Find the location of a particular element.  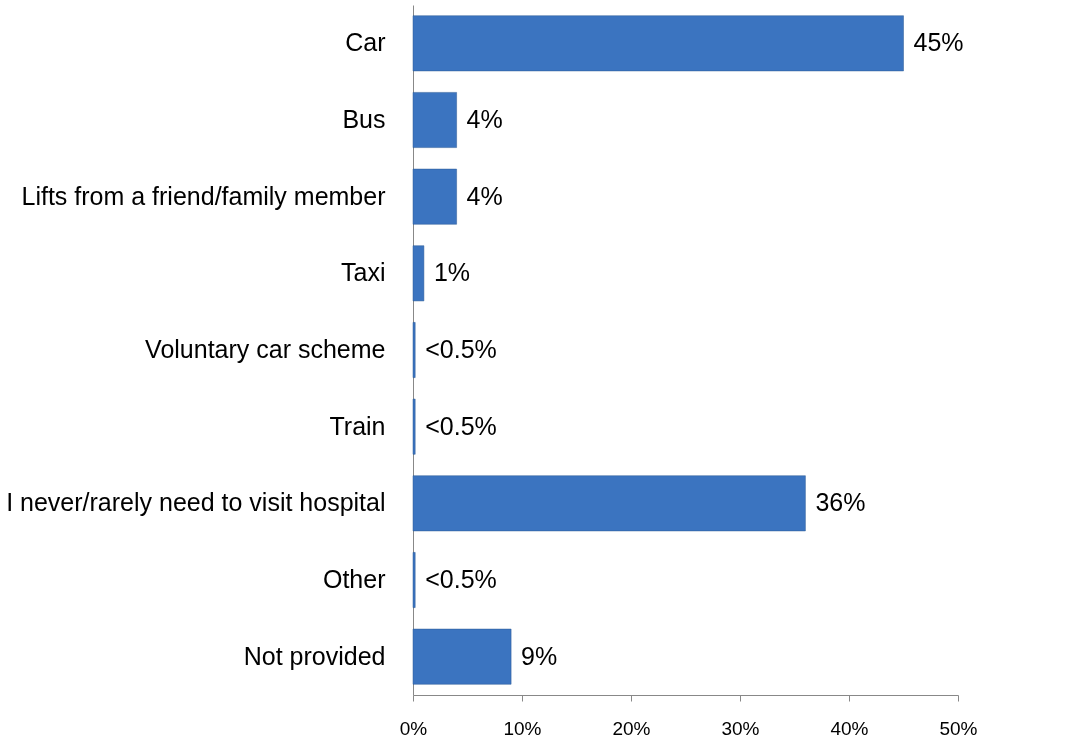

data-label: 45% is located at coordinates (938, 42).